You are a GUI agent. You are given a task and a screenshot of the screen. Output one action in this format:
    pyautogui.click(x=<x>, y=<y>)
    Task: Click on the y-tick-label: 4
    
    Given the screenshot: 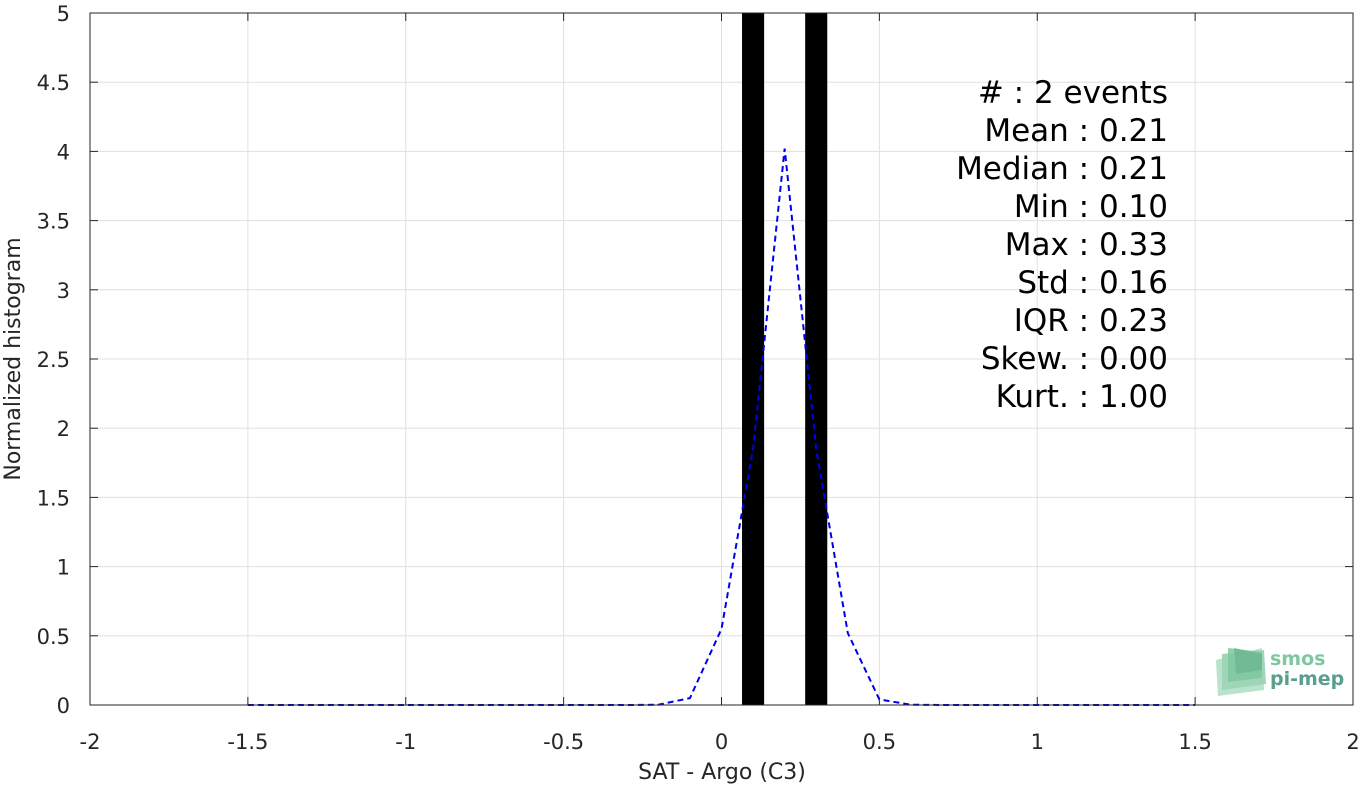 What is the action you would take?
    pyautogui.click(x=63, y=152)
    